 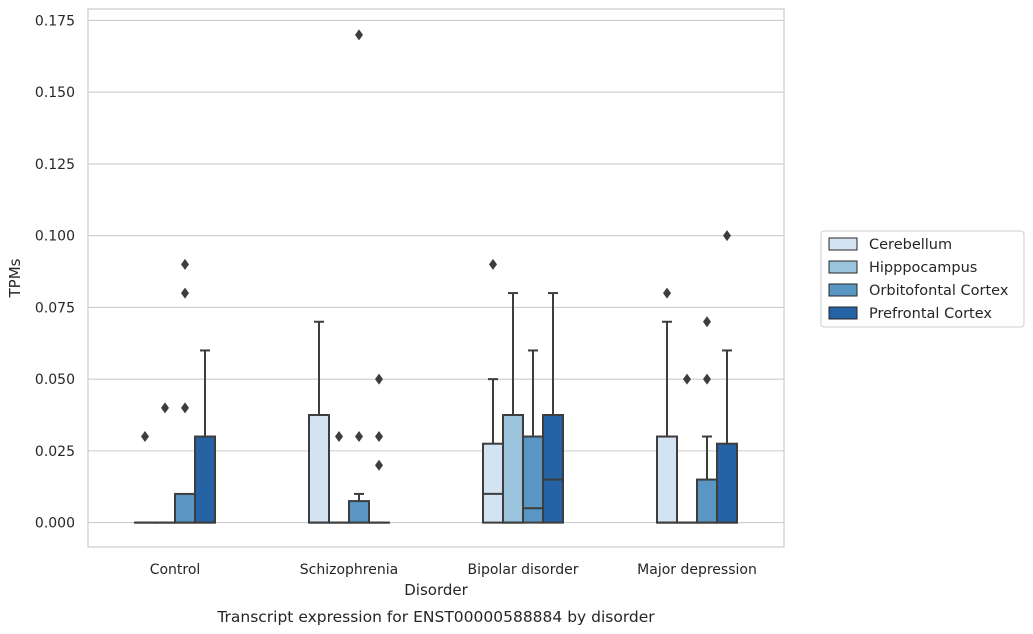 What do you see at coordinates (910, 245) in the screenshot?
I see `legend-label: Cerebellum` at bounding box center [910, 245].